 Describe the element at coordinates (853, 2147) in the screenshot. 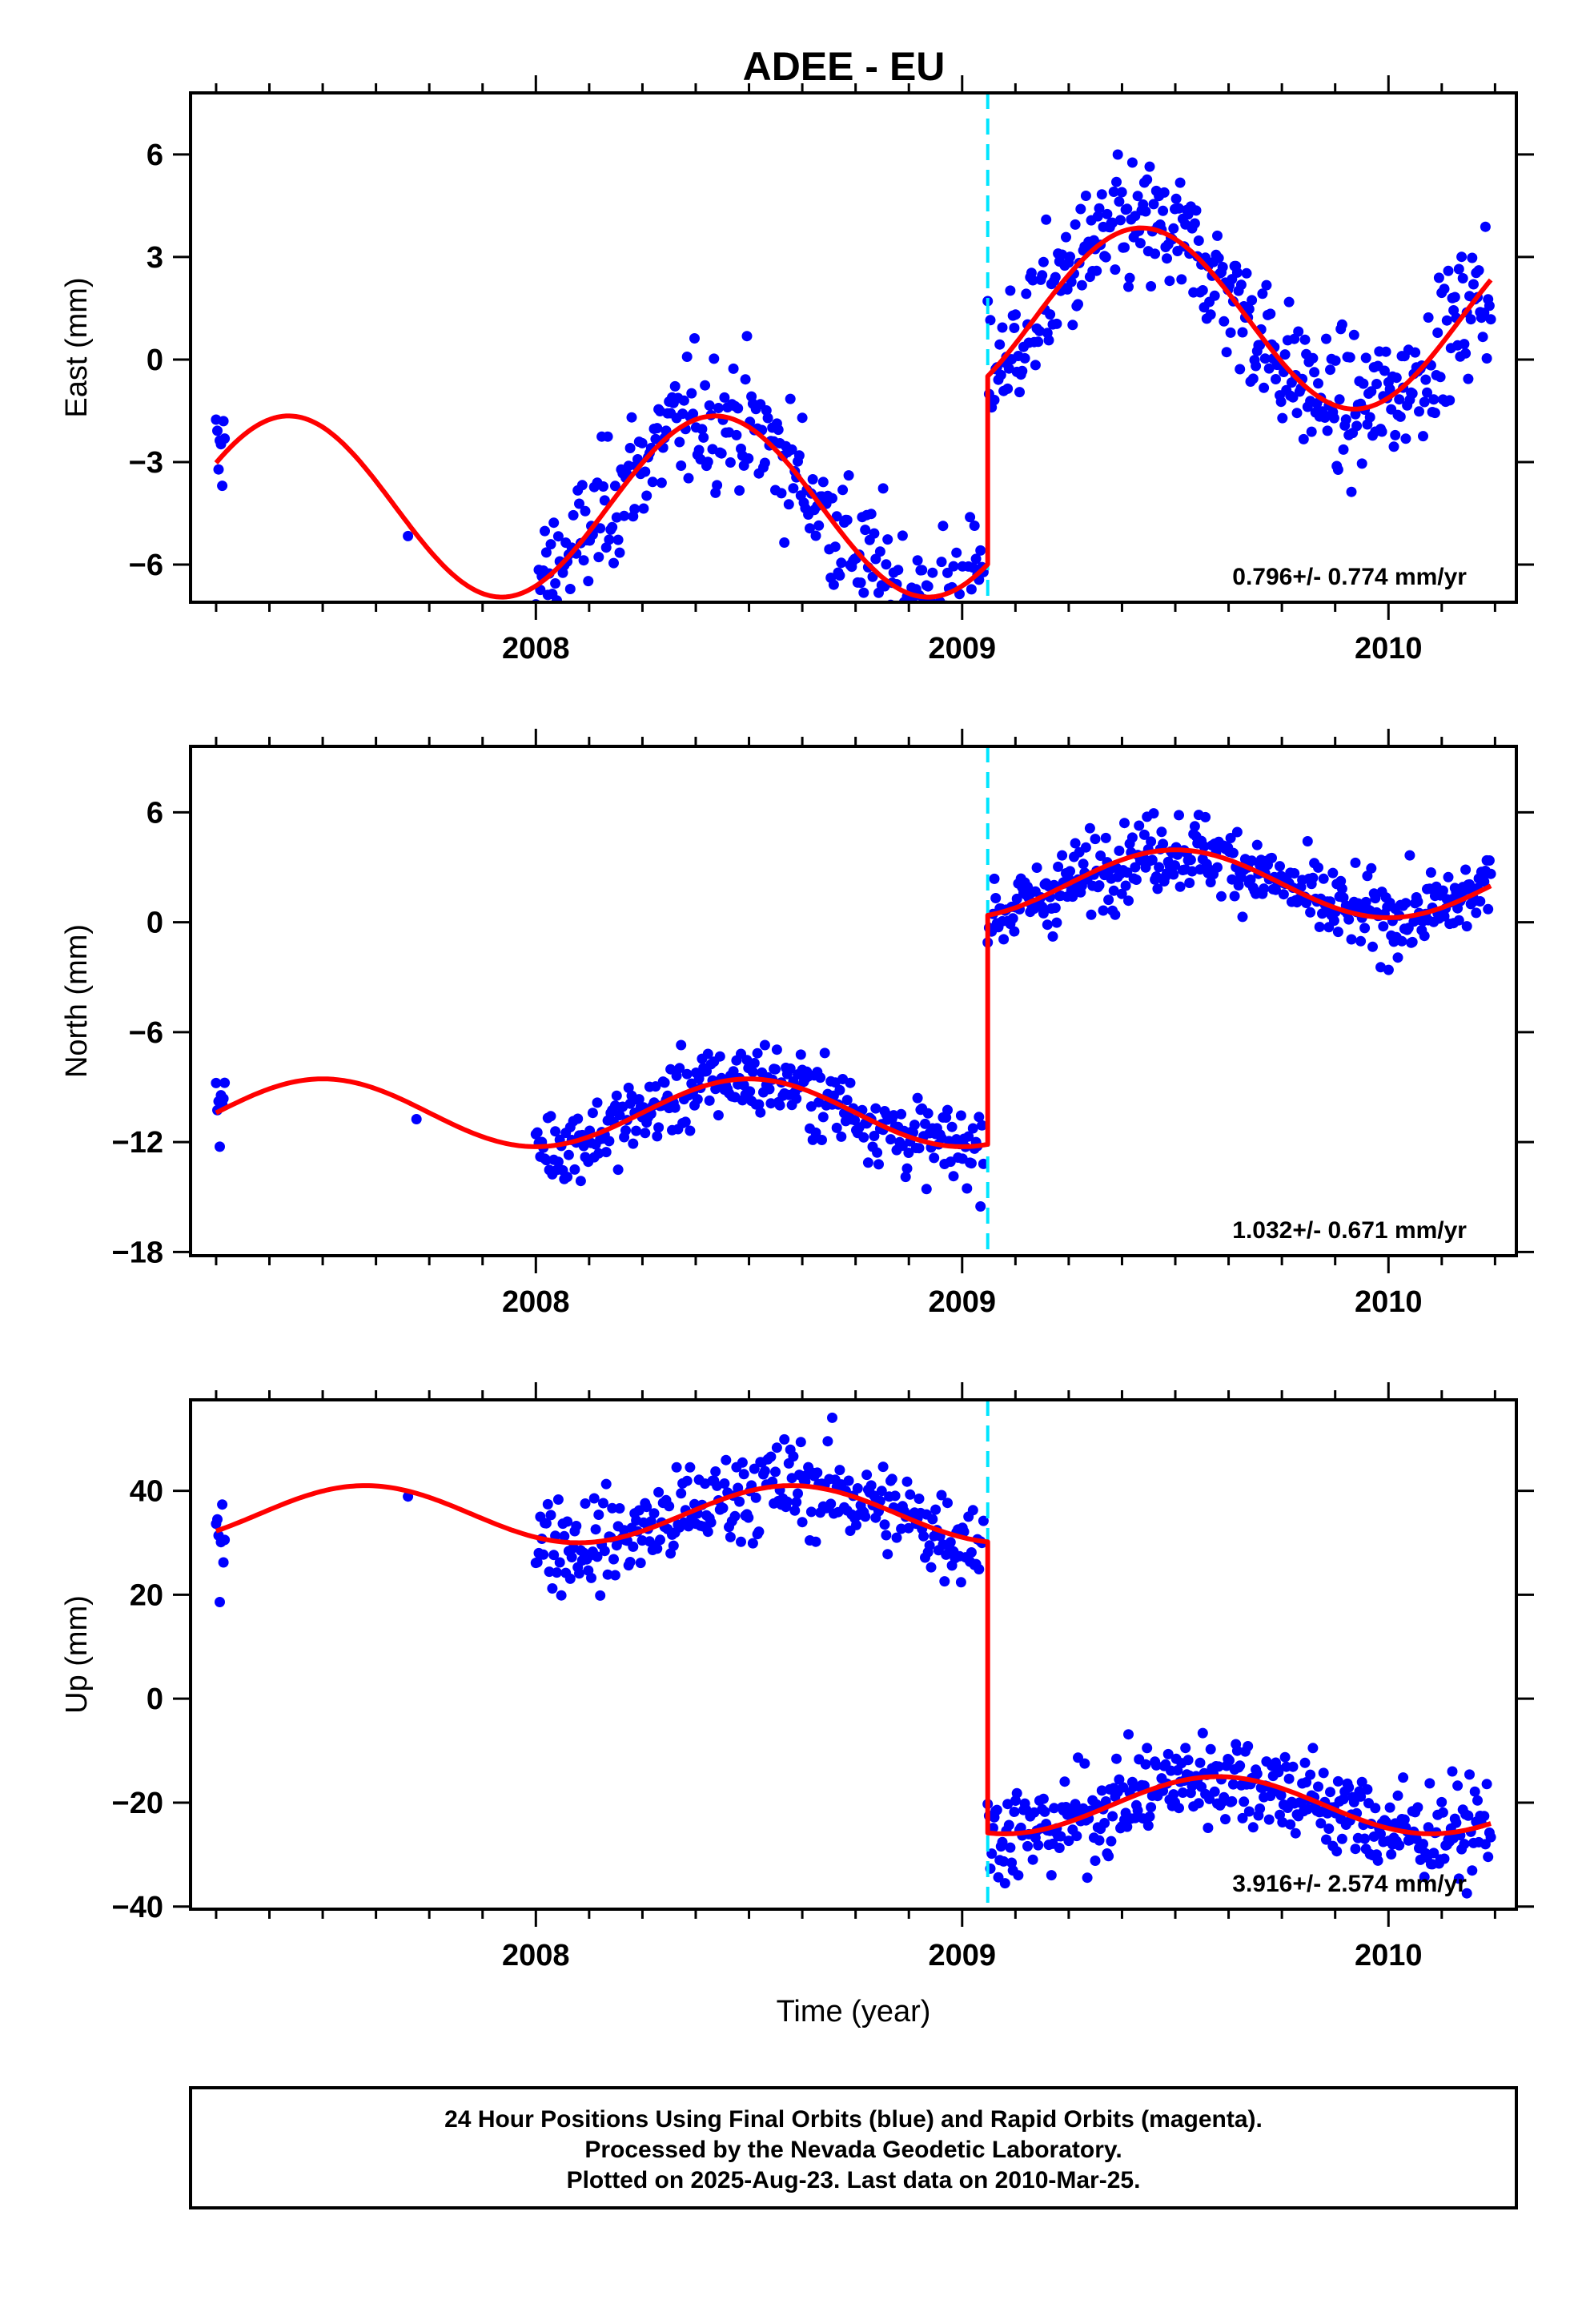

I see `caption-frame` at that location.